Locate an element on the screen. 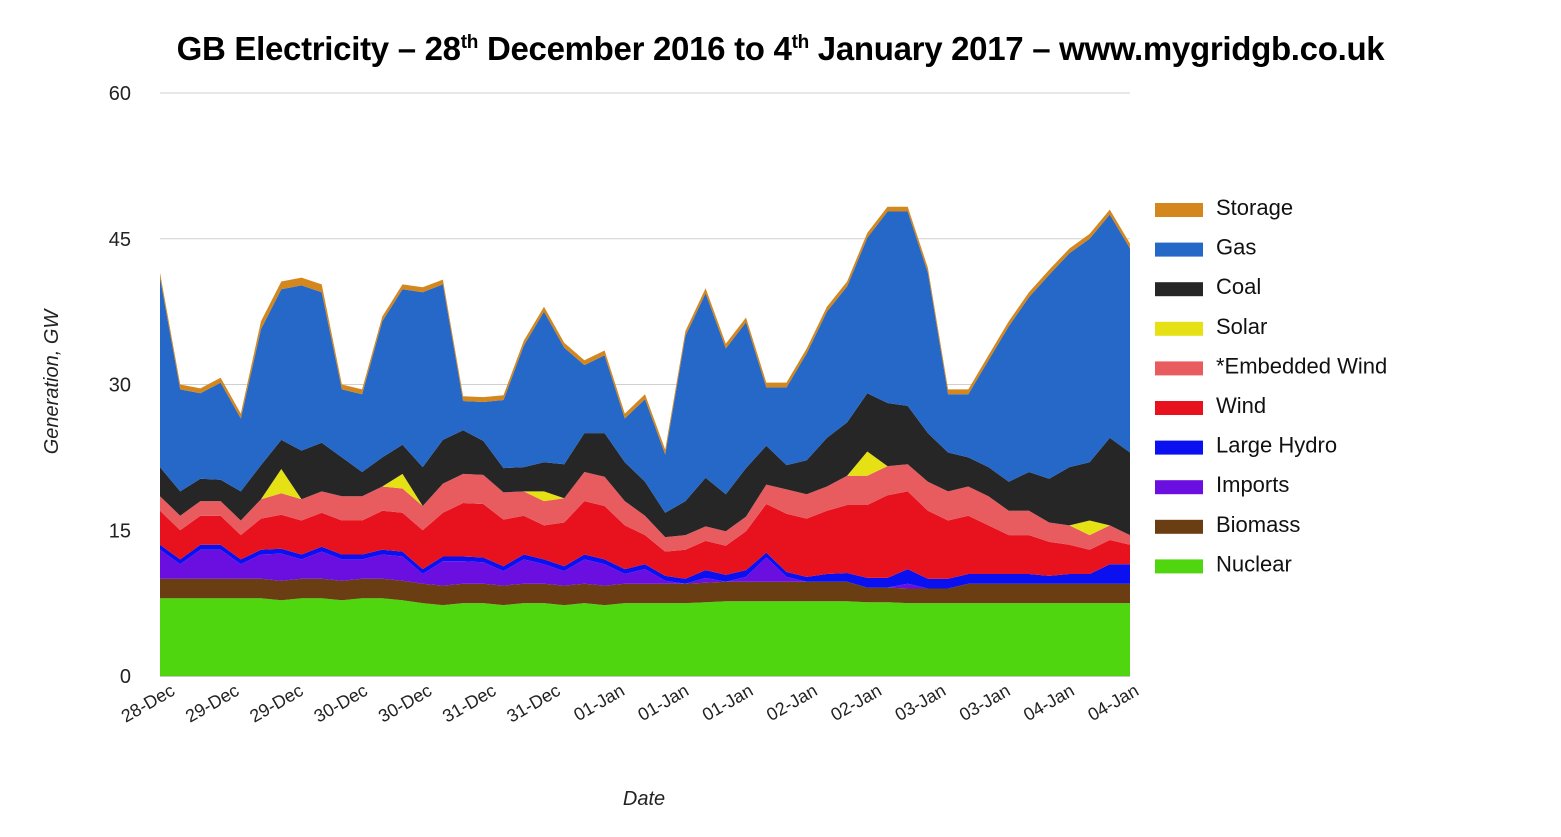 The image size is (1561, 837). x-axis-title: Date is located at coordinates (644, 799).